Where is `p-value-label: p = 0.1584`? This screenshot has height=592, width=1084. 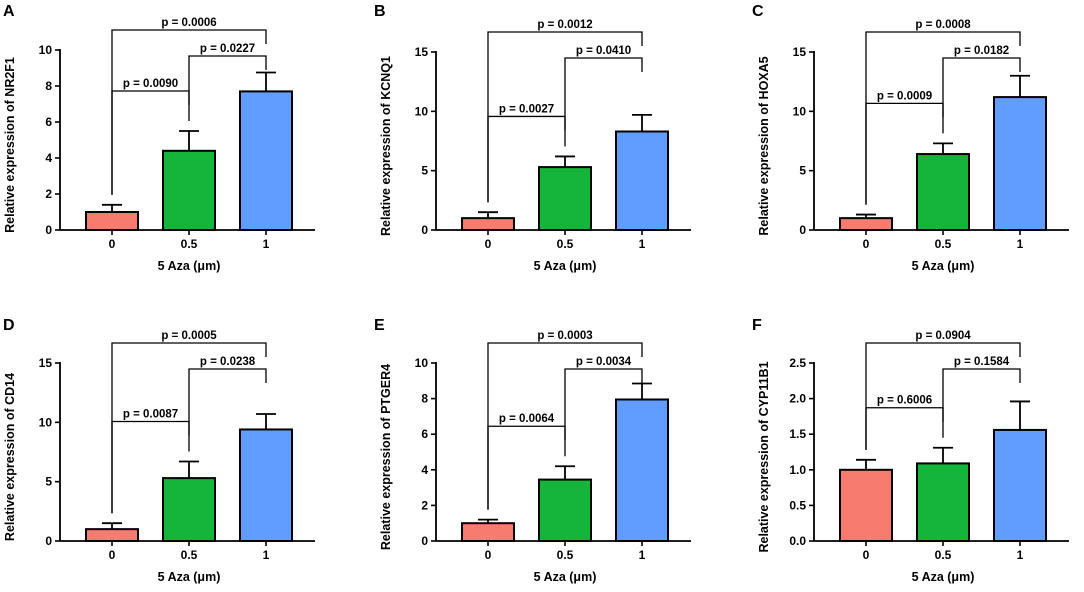 p-value-label: p = 0.1584 is located at coordinates (982, 362).